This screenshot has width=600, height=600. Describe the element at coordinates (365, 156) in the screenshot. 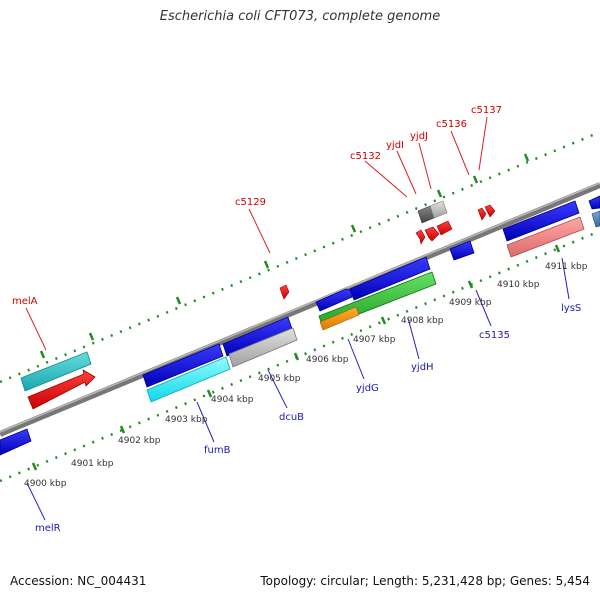

I see `gene-label-c5132: c5132` at that location.